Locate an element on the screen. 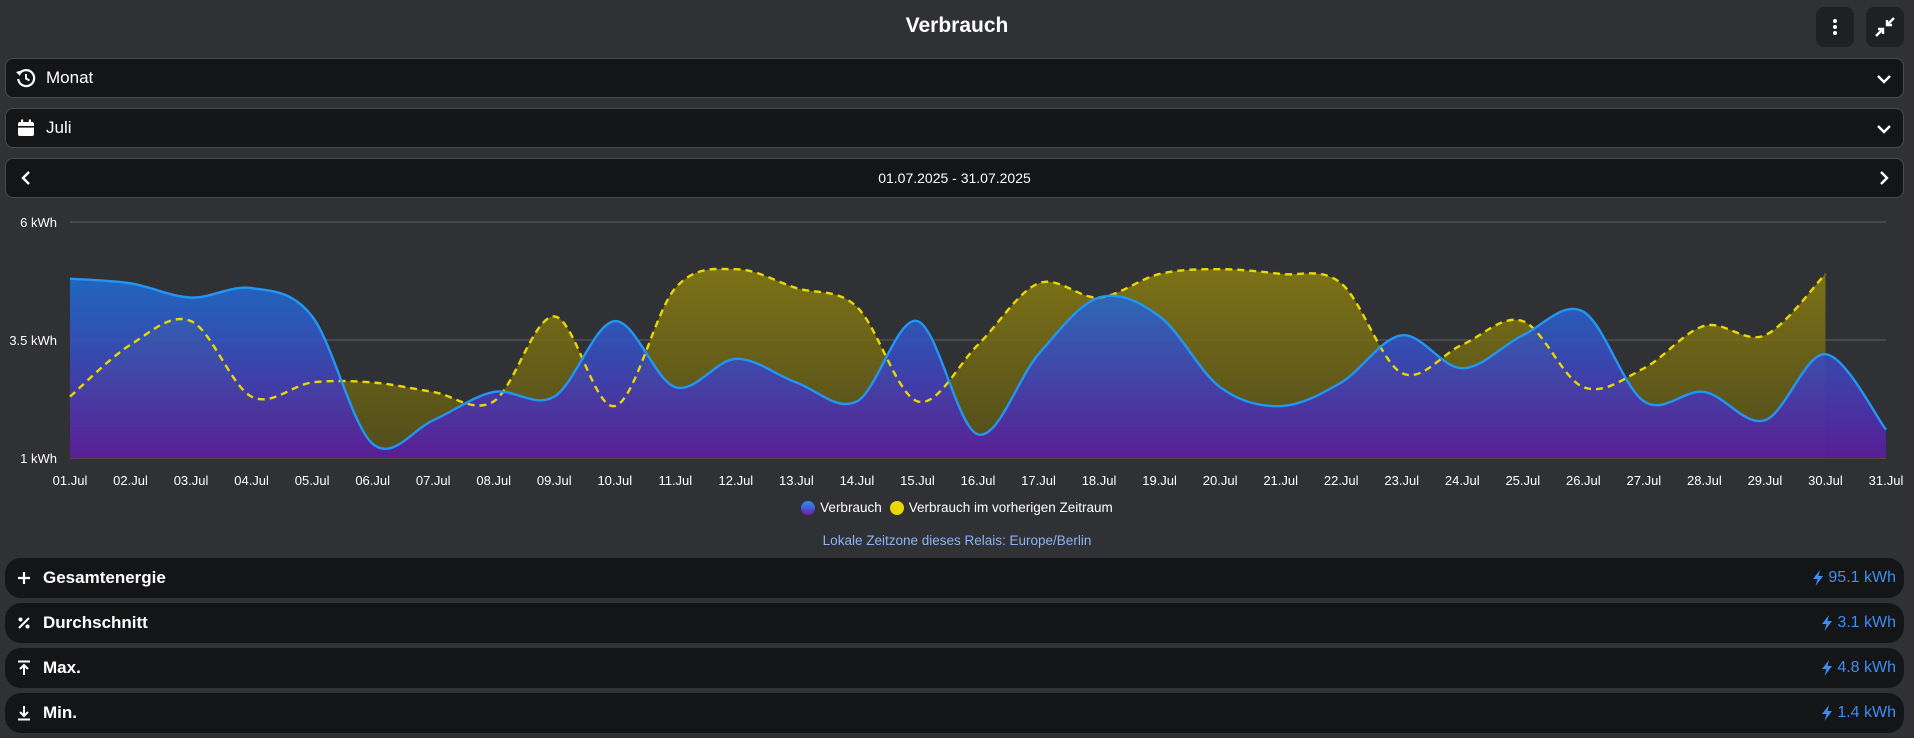 The height and width of the screenshot is (738, 1914). chevron-right-icon is located at coordinates (1884, 178).